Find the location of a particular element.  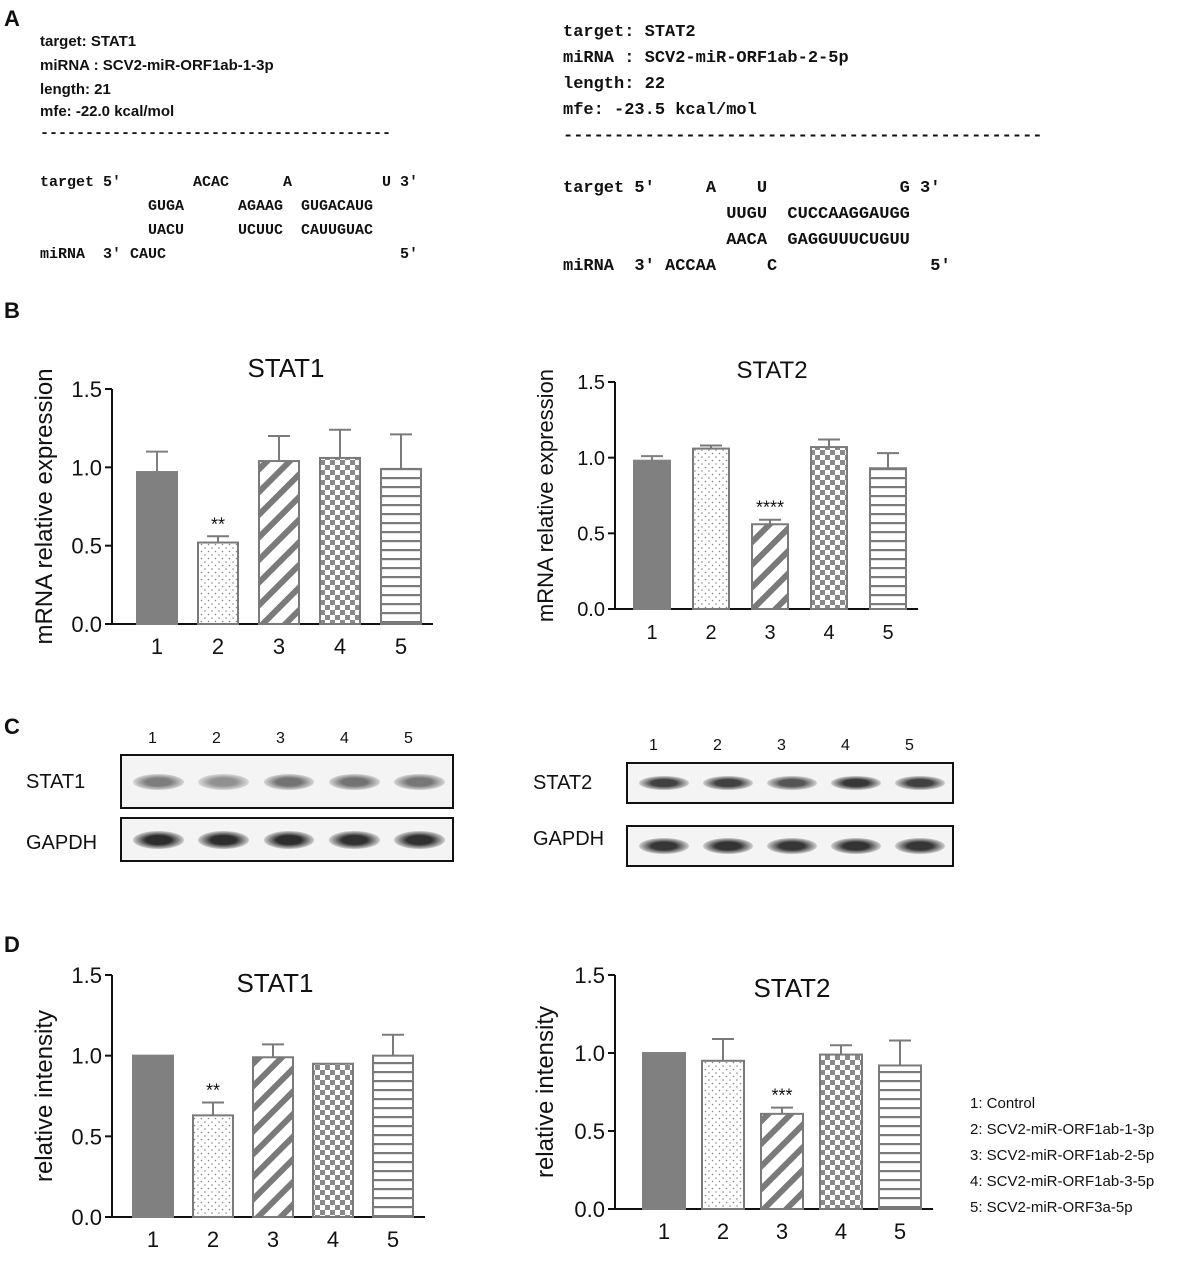

alignment-row-4: miRNA 3' CAUC 5' is located at coordinates (229, 254).